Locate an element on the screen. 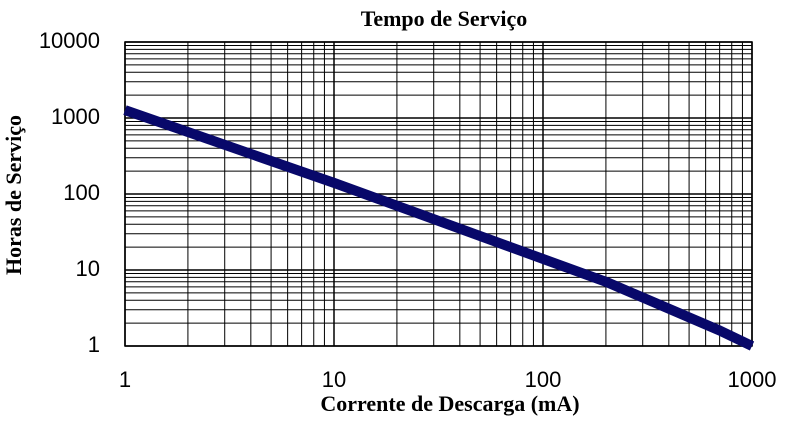  y-tick-label: 10000 is located at coordinates (69, 40).